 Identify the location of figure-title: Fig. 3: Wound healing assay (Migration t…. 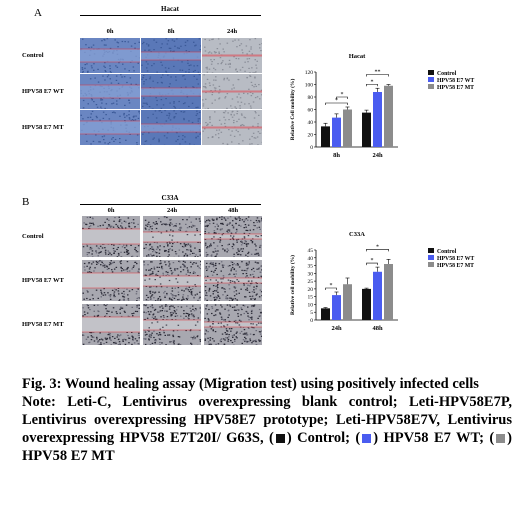
(250, 384).